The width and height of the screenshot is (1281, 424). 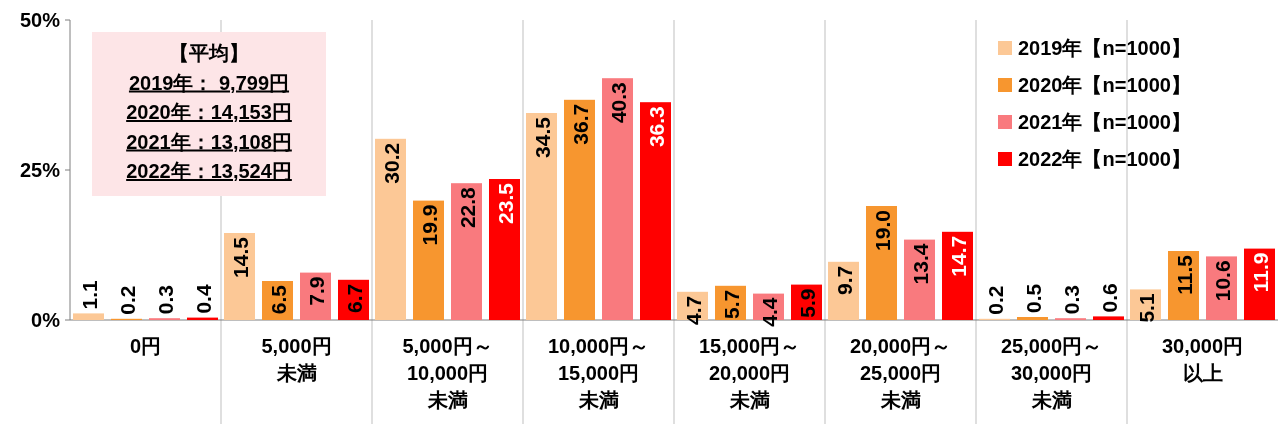 I want to click on data-label: 19.9, so click(x=429, y=225).